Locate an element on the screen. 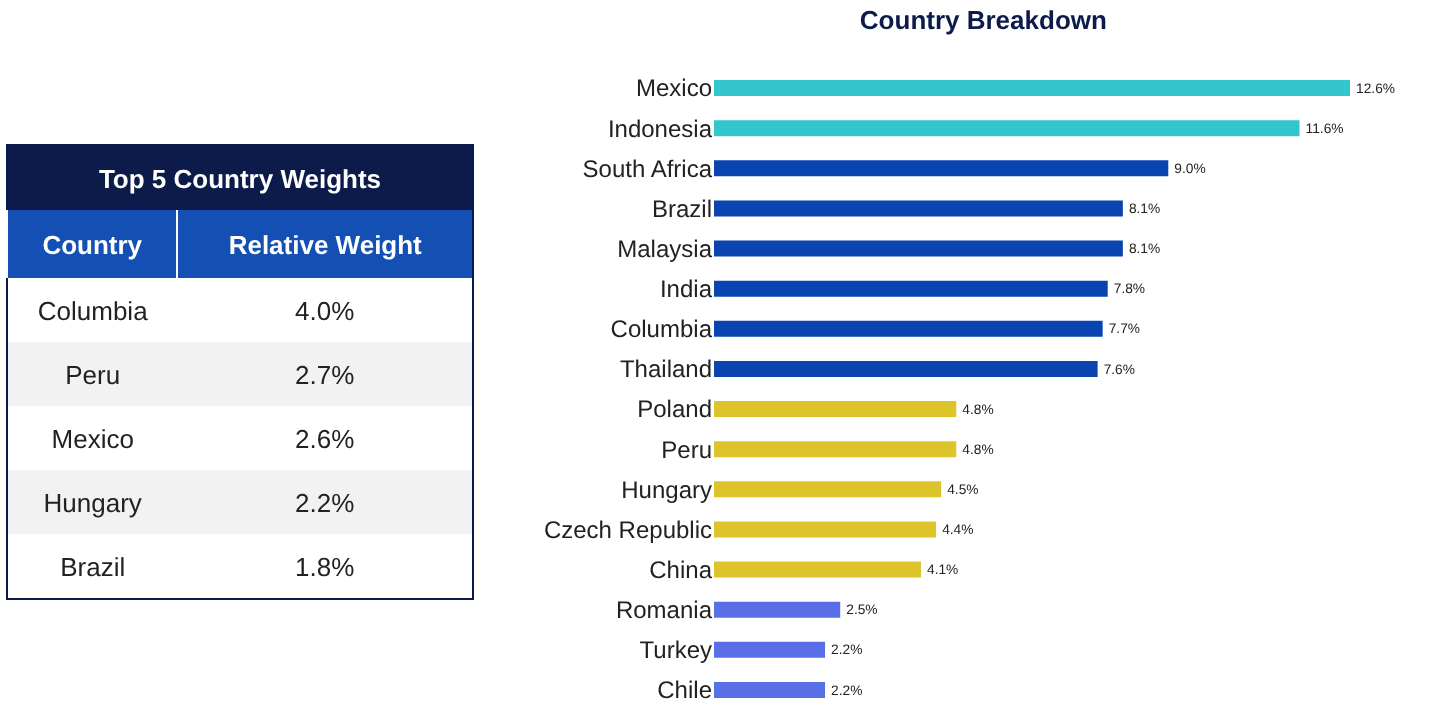 The width and height of the screenshot is (1448, 720). text: 2.7% is located at coordinates (325, 374).